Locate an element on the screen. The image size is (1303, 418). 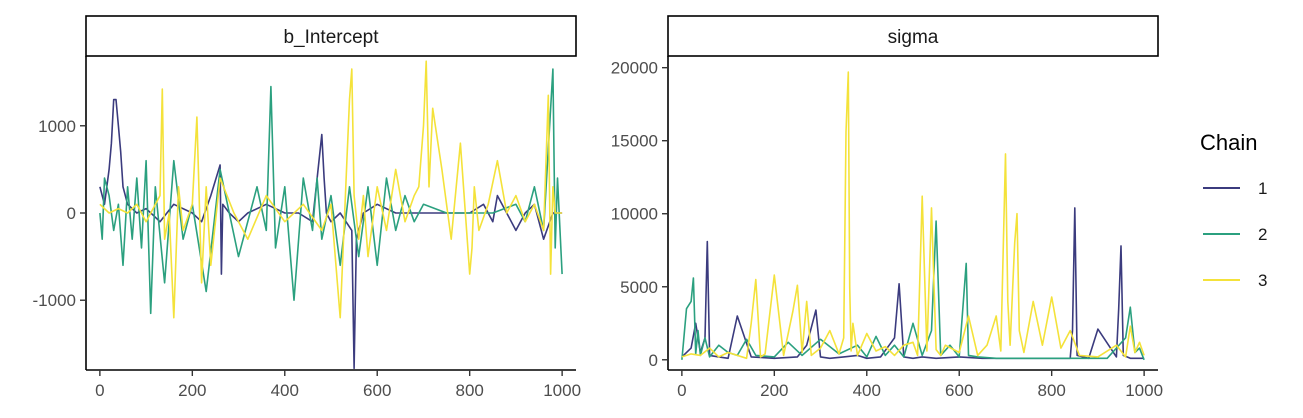
legend-title: Chain is located at coordinates (1228, 142).